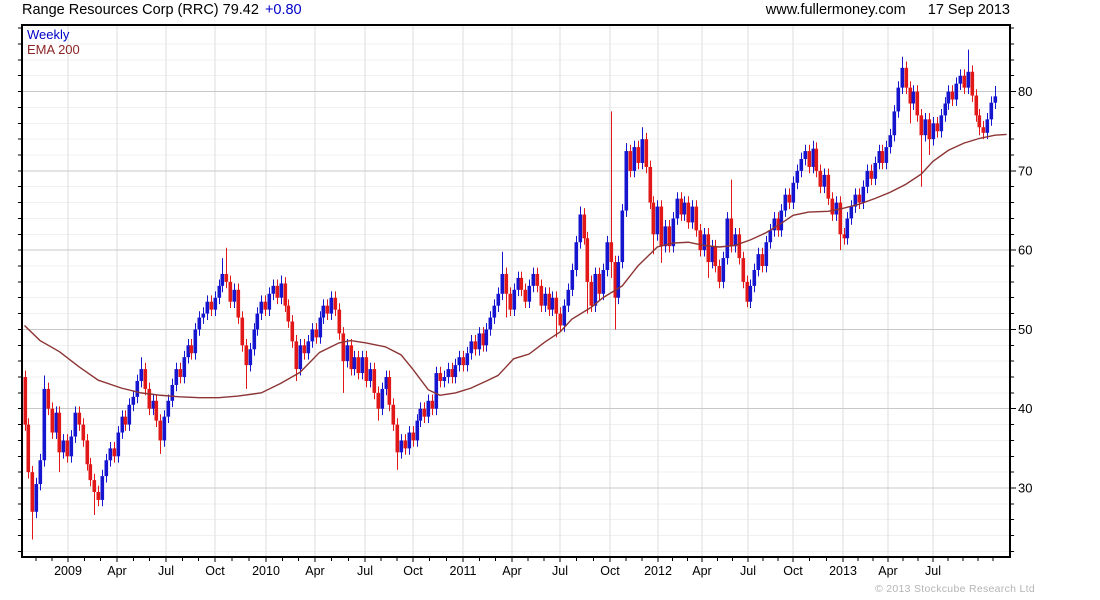 The image size is (1100, 600). I want to click on legend-ema-200: EMA 200, so click(53, 49).